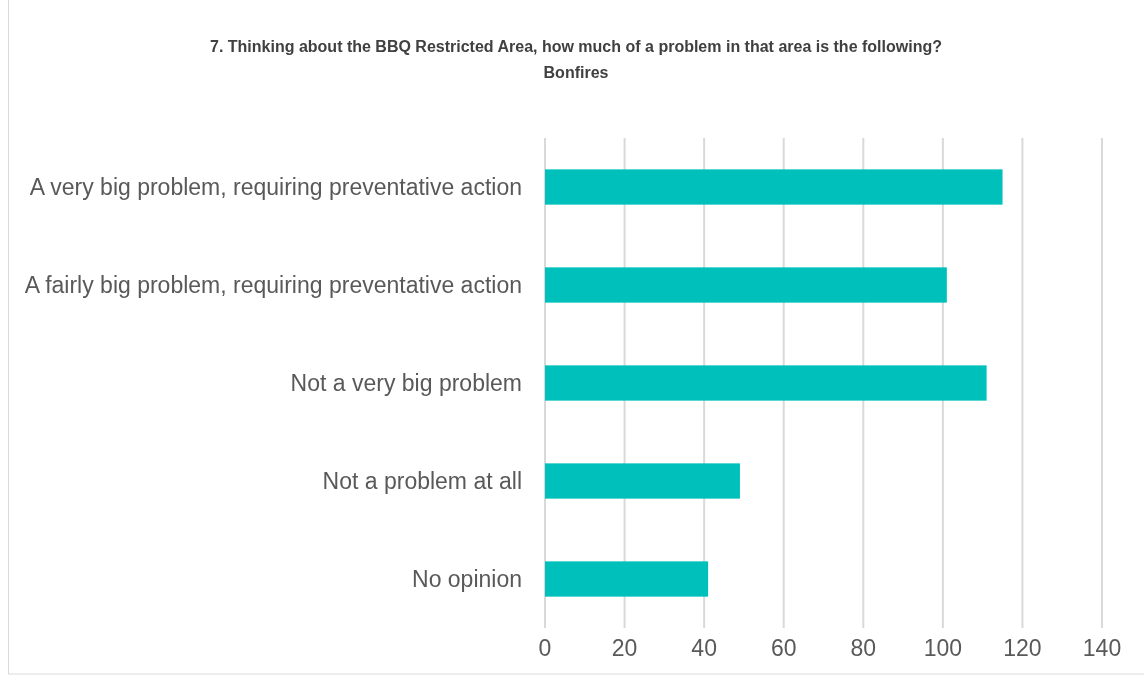  What do you see at coordinates (273, 285) in the screenshot?
I see `y-tick-label: A fairly big problem, requiring preventative action` at bounding box center [273, 285].